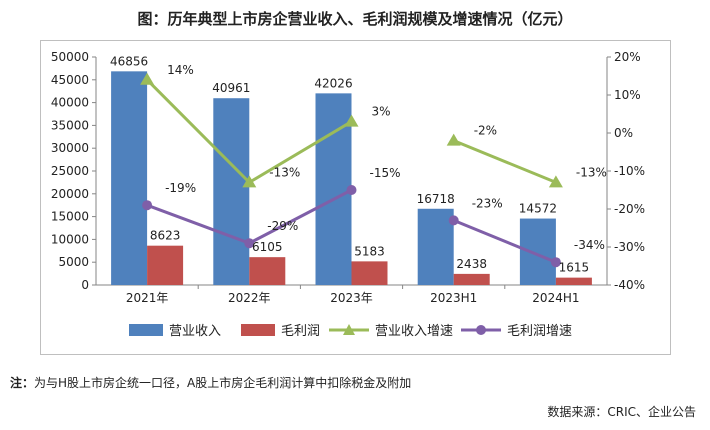  What do you see at coordinates (414, 331) in the screenshot?
I see `legend-label: 营业收入增速` at bounding box center [414, 331].